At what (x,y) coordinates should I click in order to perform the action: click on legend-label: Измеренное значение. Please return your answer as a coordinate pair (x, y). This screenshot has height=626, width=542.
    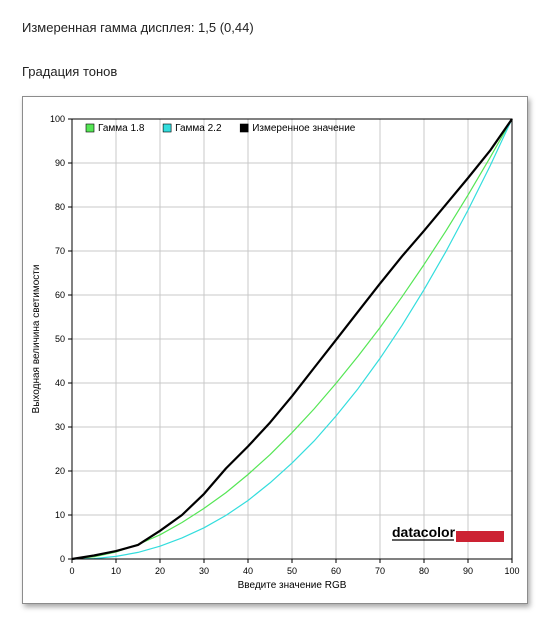
    Looking at the image, I should click on (304, 128).